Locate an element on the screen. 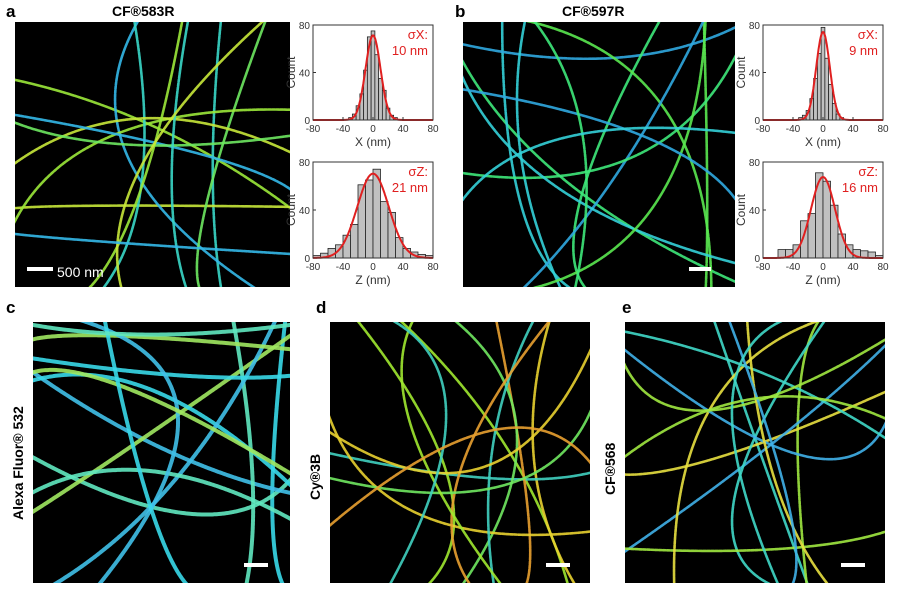 The width and height of the screenshot is (900, 594). side-label-d: Cy®3B is located at coordinates (315, 476).